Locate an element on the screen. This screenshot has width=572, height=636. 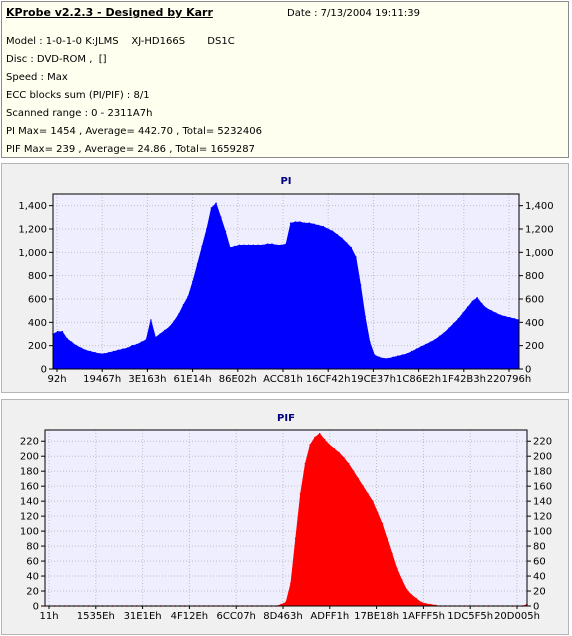
ecc-line: ECC blocks sum (PI/PIF) : 8/1 is located at coordinates (78, 95).